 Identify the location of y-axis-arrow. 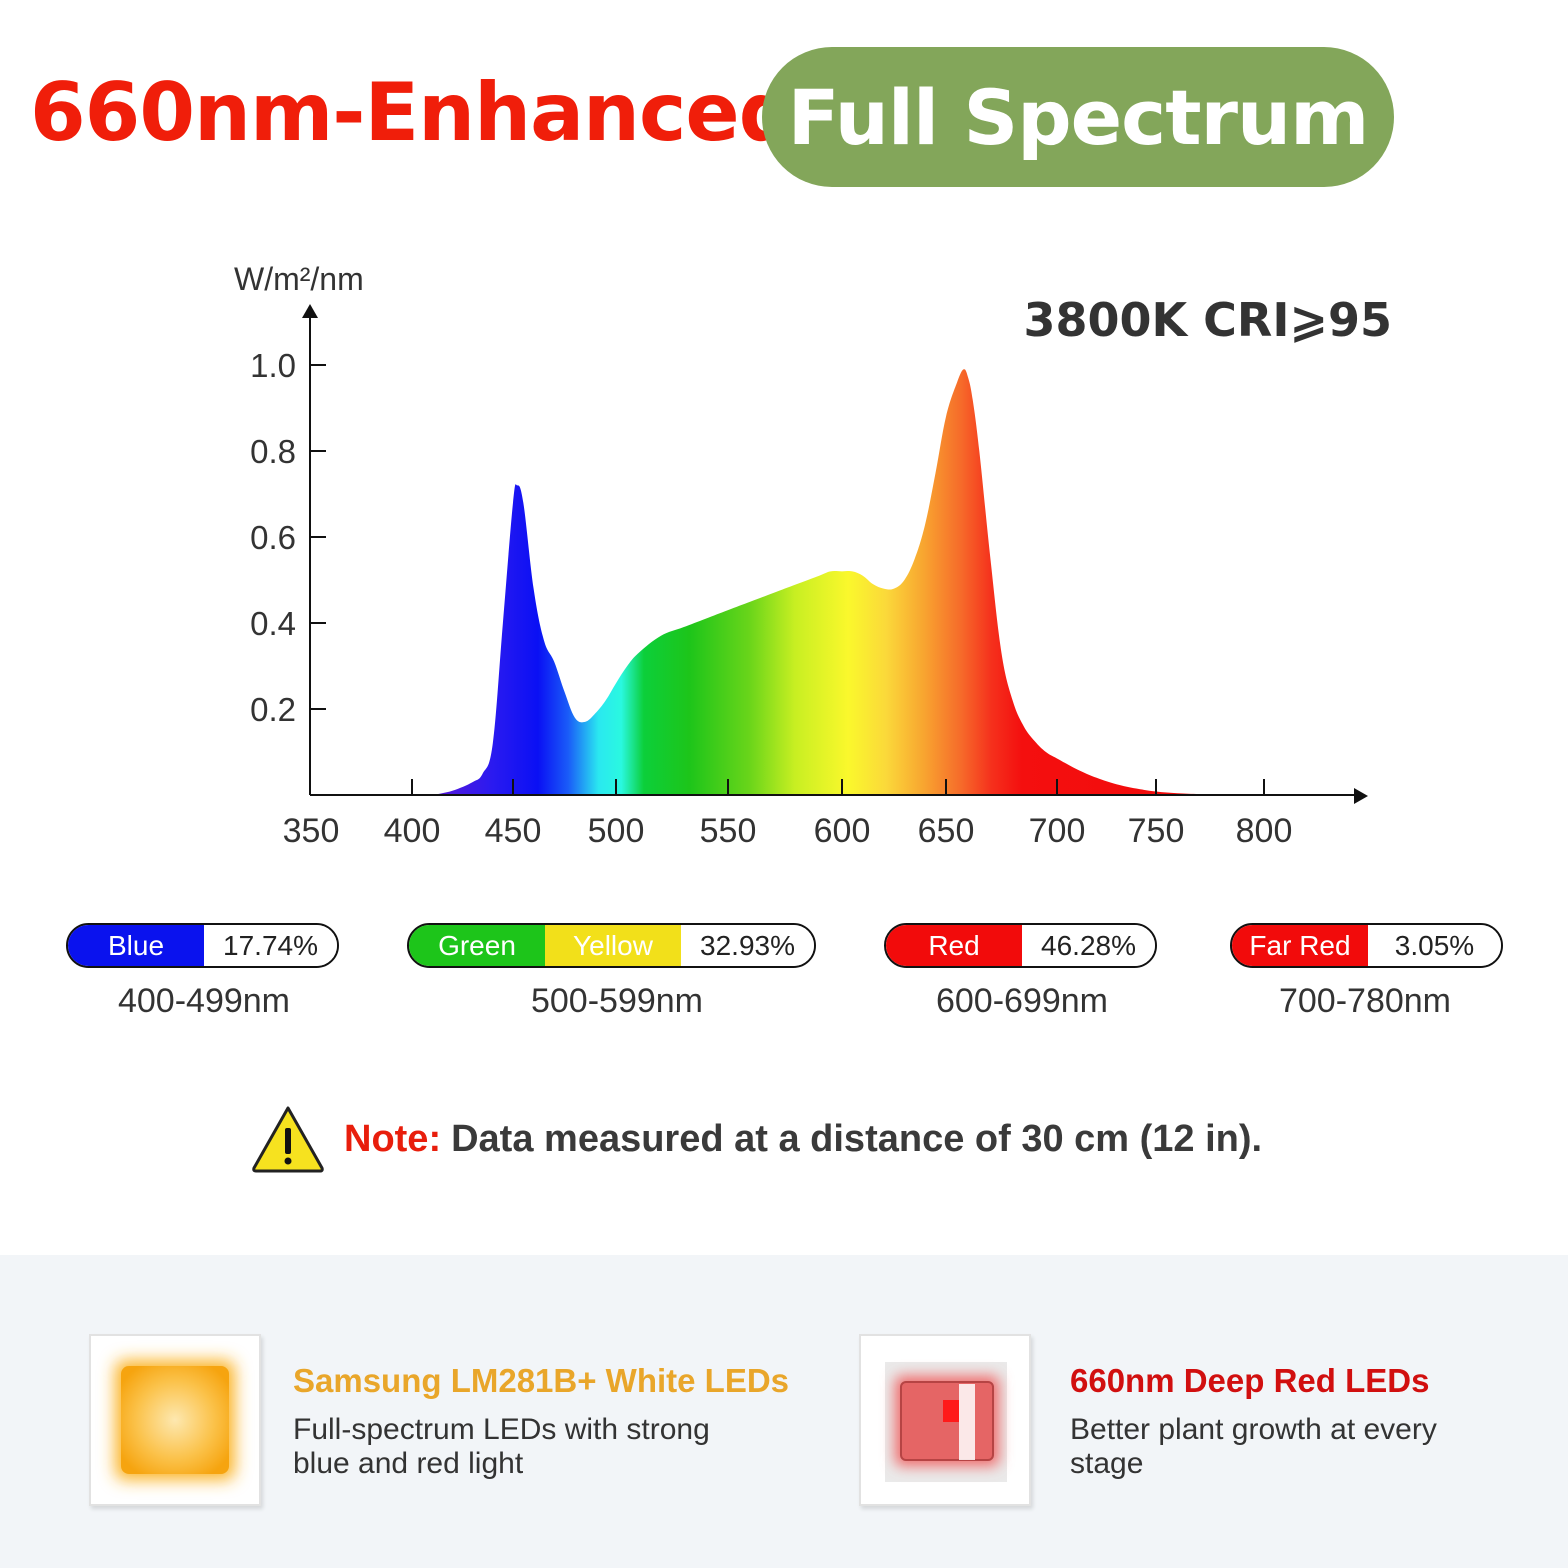
(310, 311).